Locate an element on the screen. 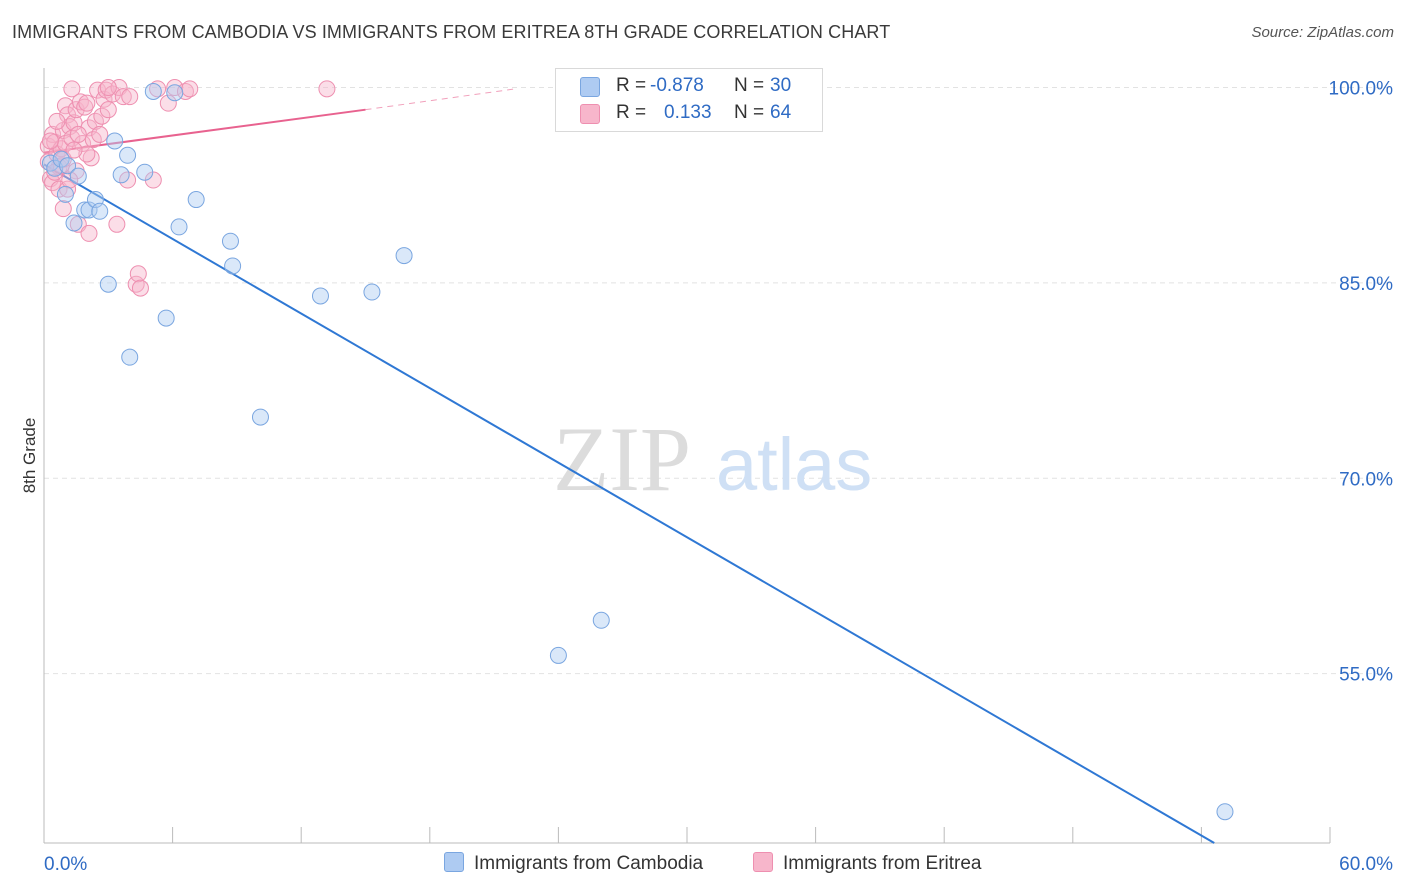 This screenshot has width=1406, height=892. eritrea-n-label: N = is located at coordinates (749, 112).